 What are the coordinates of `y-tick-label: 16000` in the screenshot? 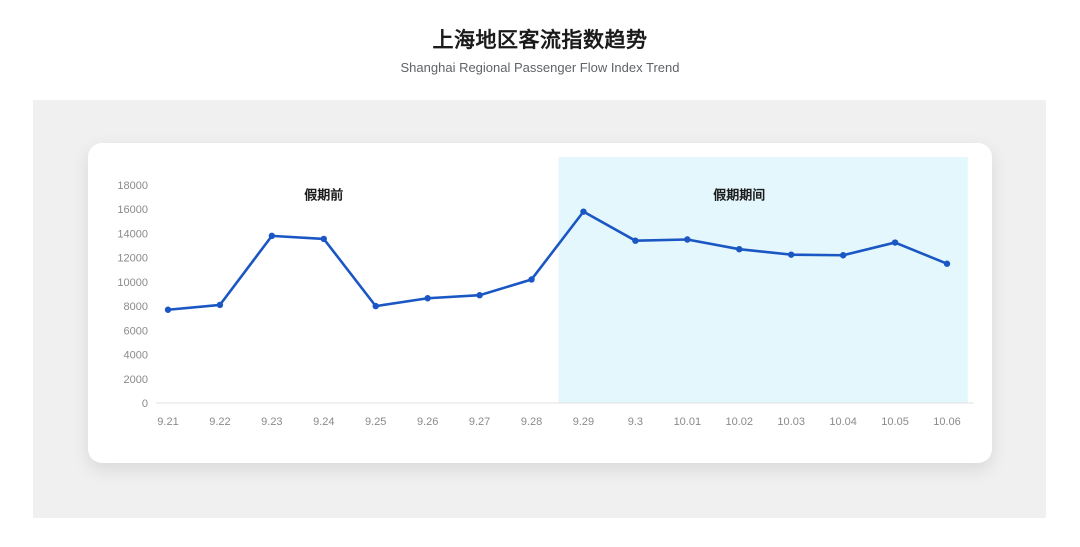 It's located at (132, 210).